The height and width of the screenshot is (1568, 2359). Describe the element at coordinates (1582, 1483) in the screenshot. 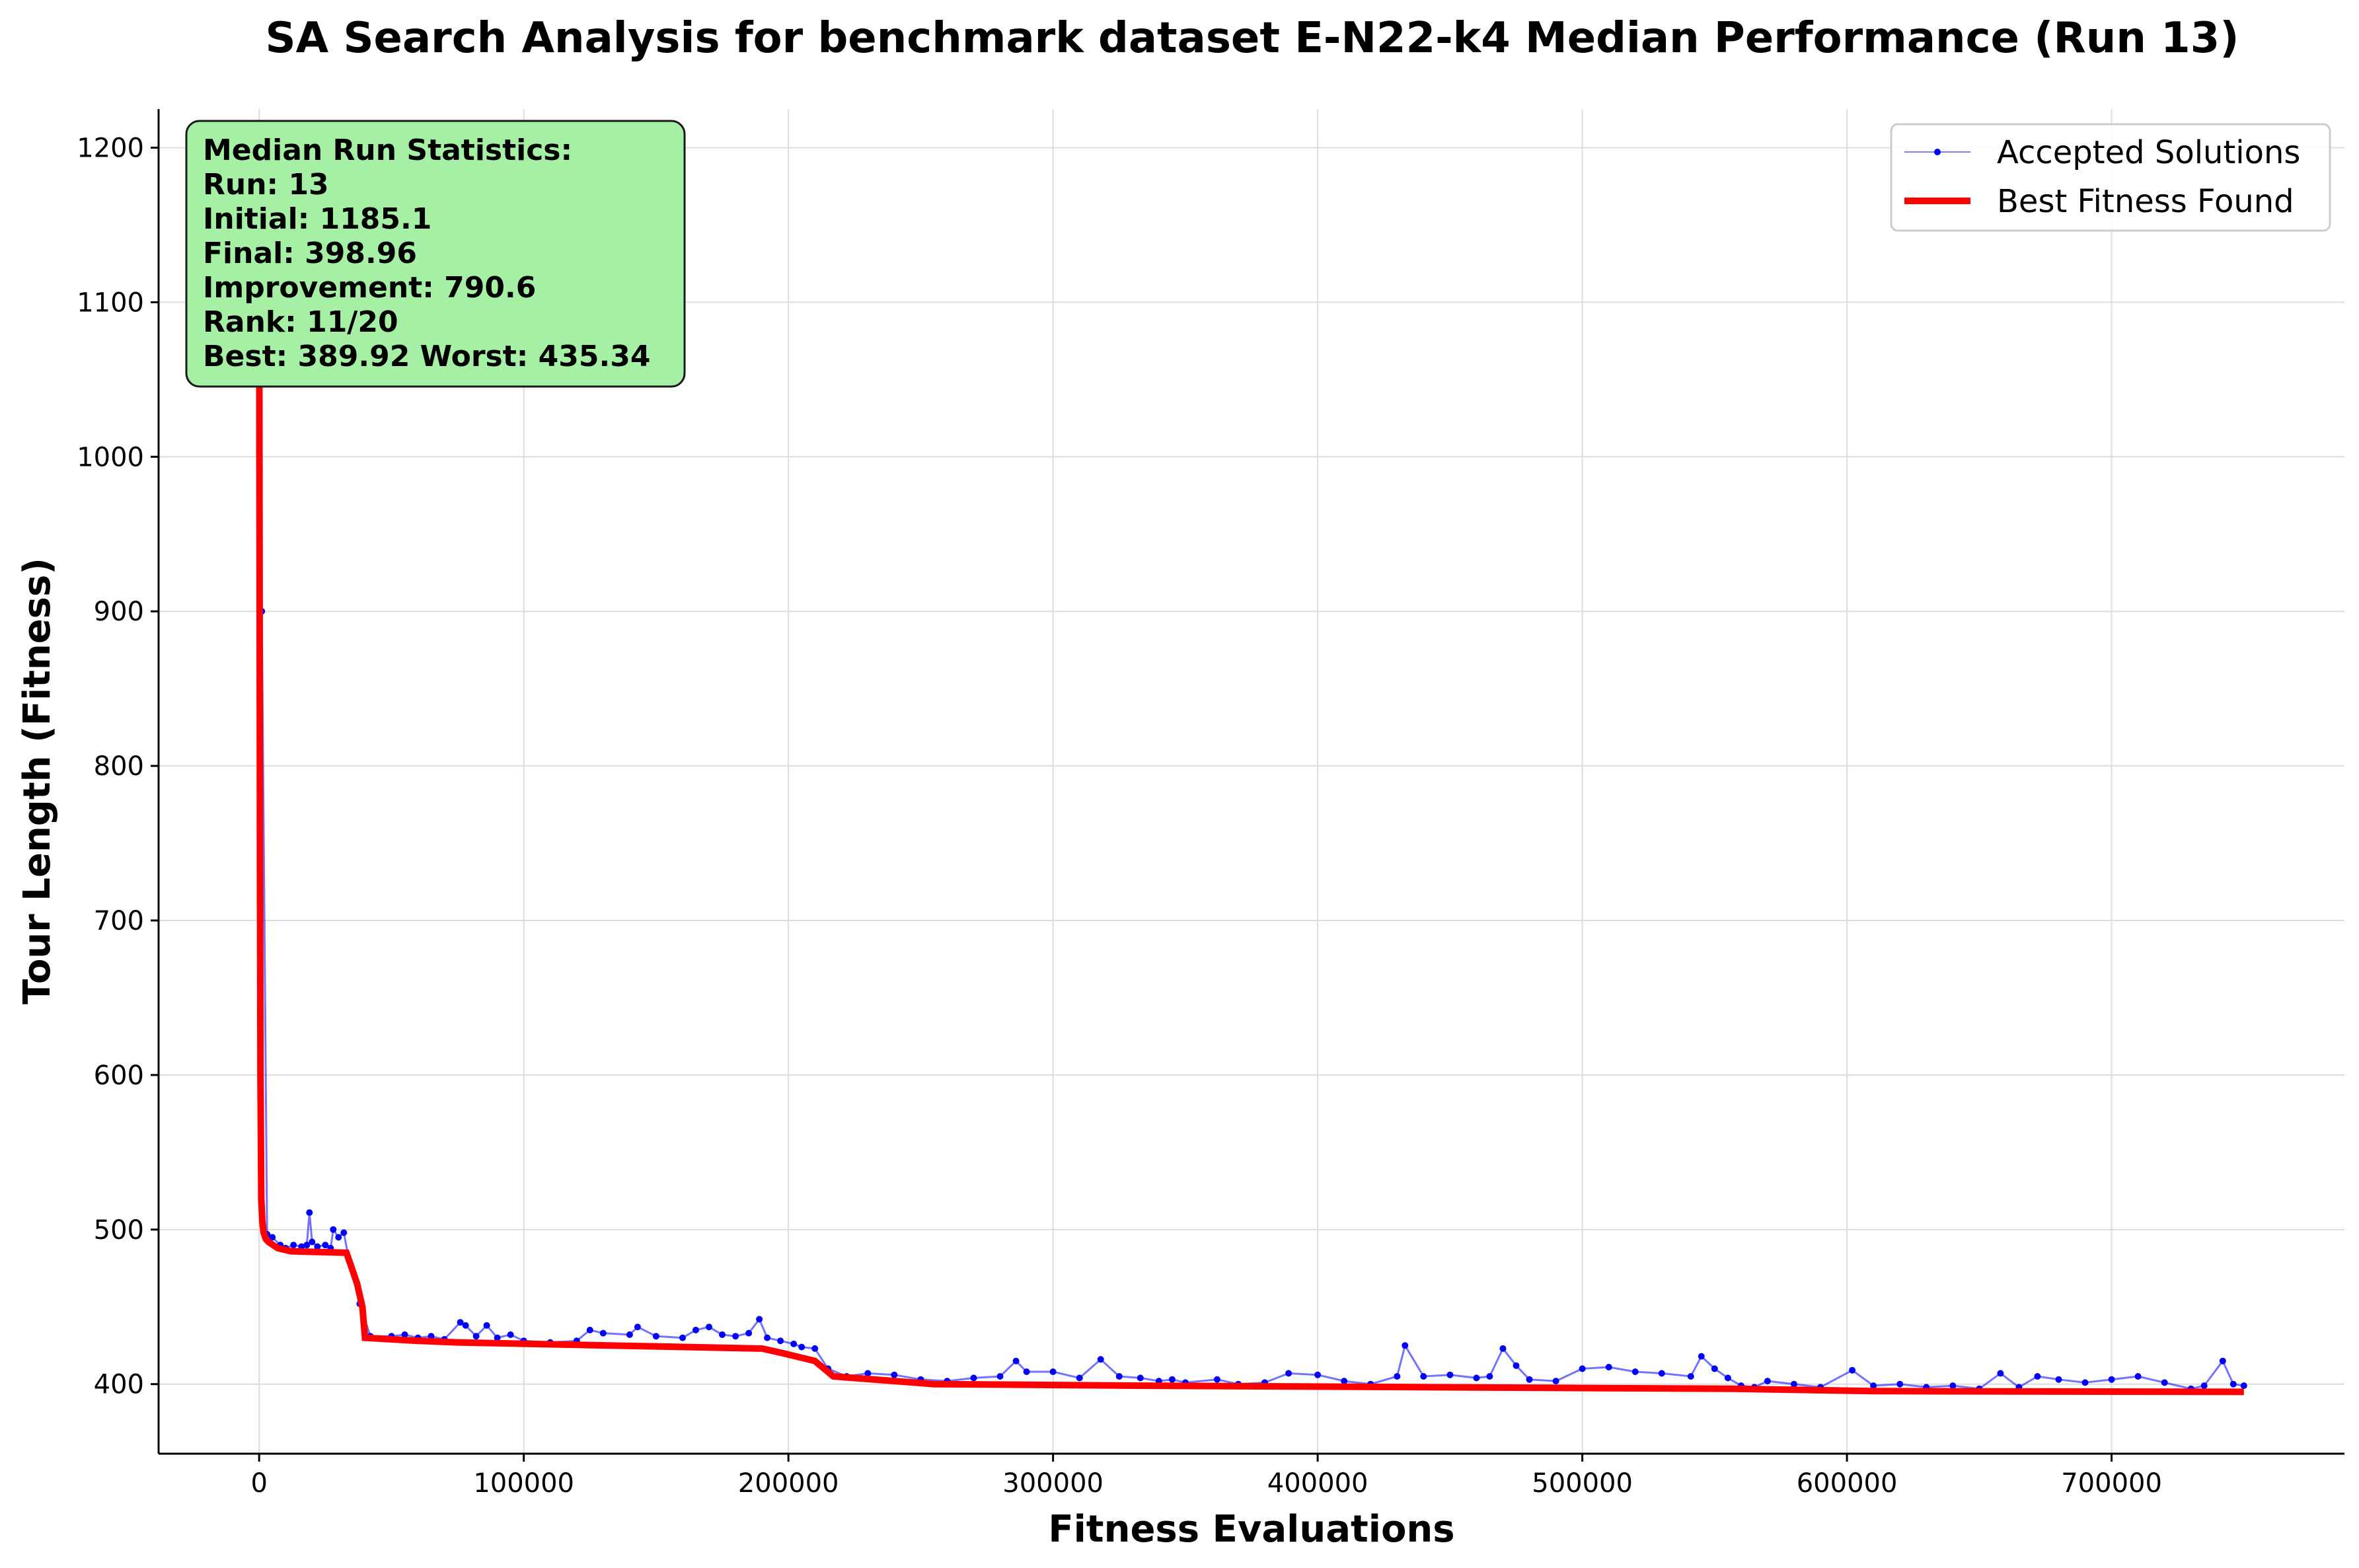

I see `x-tick-label: 500000` at that location.